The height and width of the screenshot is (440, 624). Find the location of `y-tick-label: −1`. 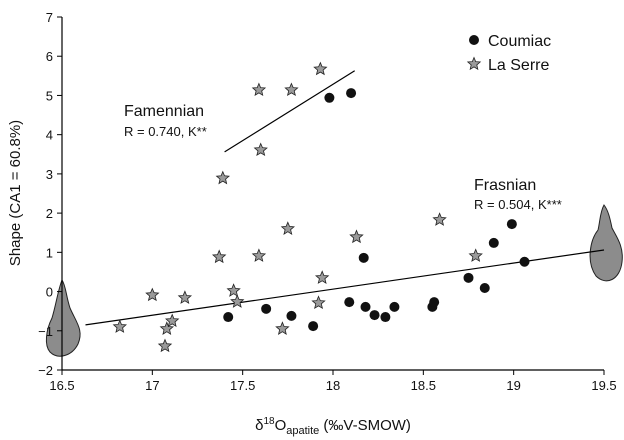

y-tick-label: −1 is located at coordinates (45, 331).